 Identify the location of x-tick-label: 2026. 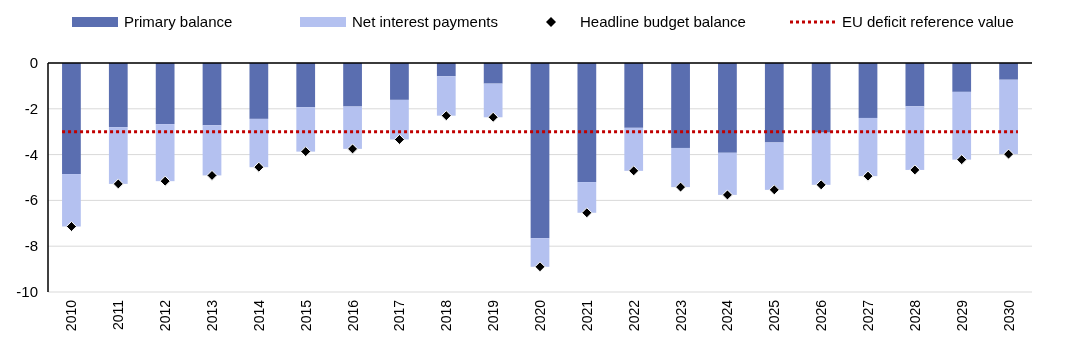
(821, 315).